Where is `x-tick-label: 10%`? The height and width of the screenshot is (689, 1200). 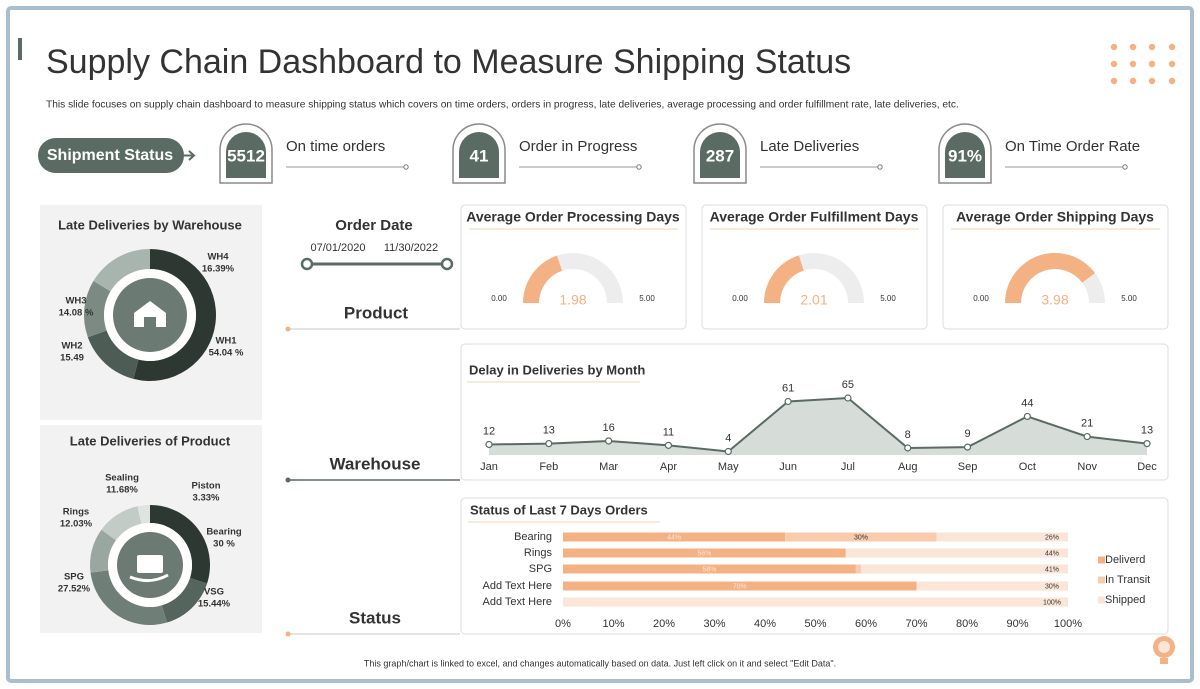
x-tick-label: 10% is located at coordinates (613, 624).